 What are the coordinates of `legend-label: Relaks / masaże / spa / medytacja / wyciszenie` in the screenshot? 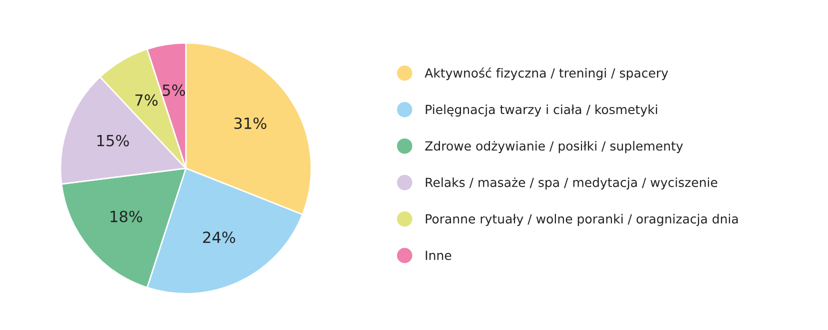 It's located at (572, 183).